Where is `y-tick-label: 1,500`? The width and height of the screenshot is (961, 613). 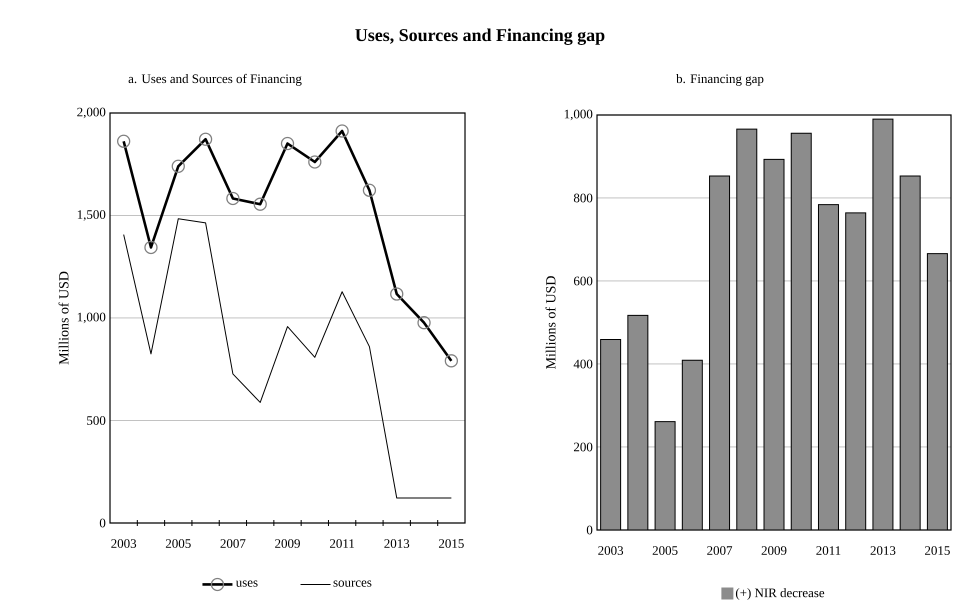 y-tick-label: 1,500 is located at coordinates (92, 215).